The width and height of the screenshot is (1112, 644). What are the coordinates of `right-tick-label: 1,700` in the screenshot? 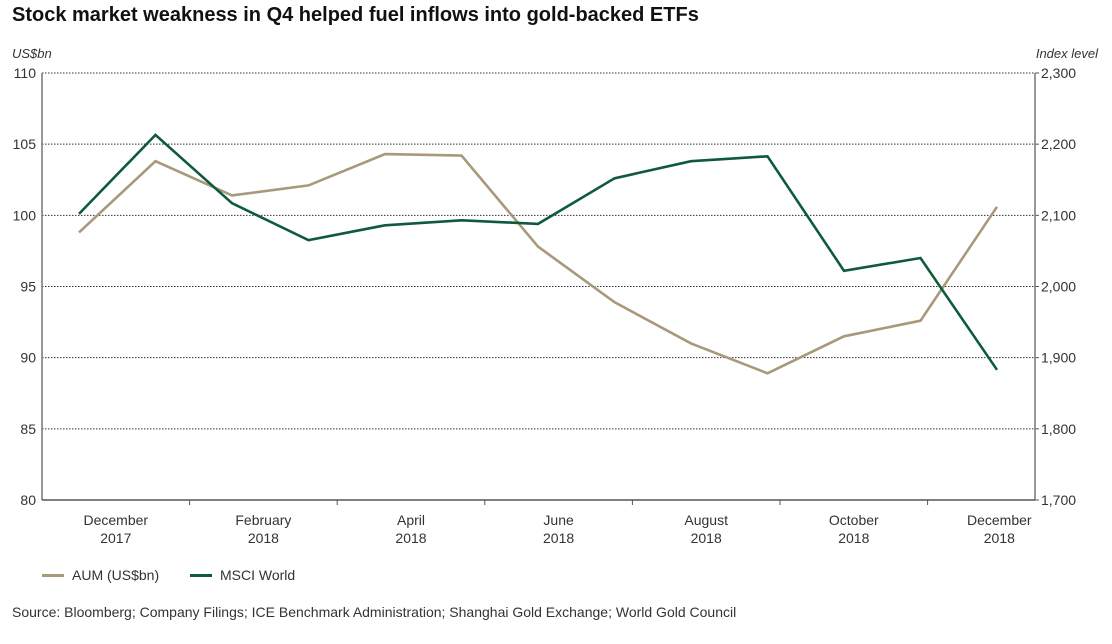 It's located at (1058, 500).